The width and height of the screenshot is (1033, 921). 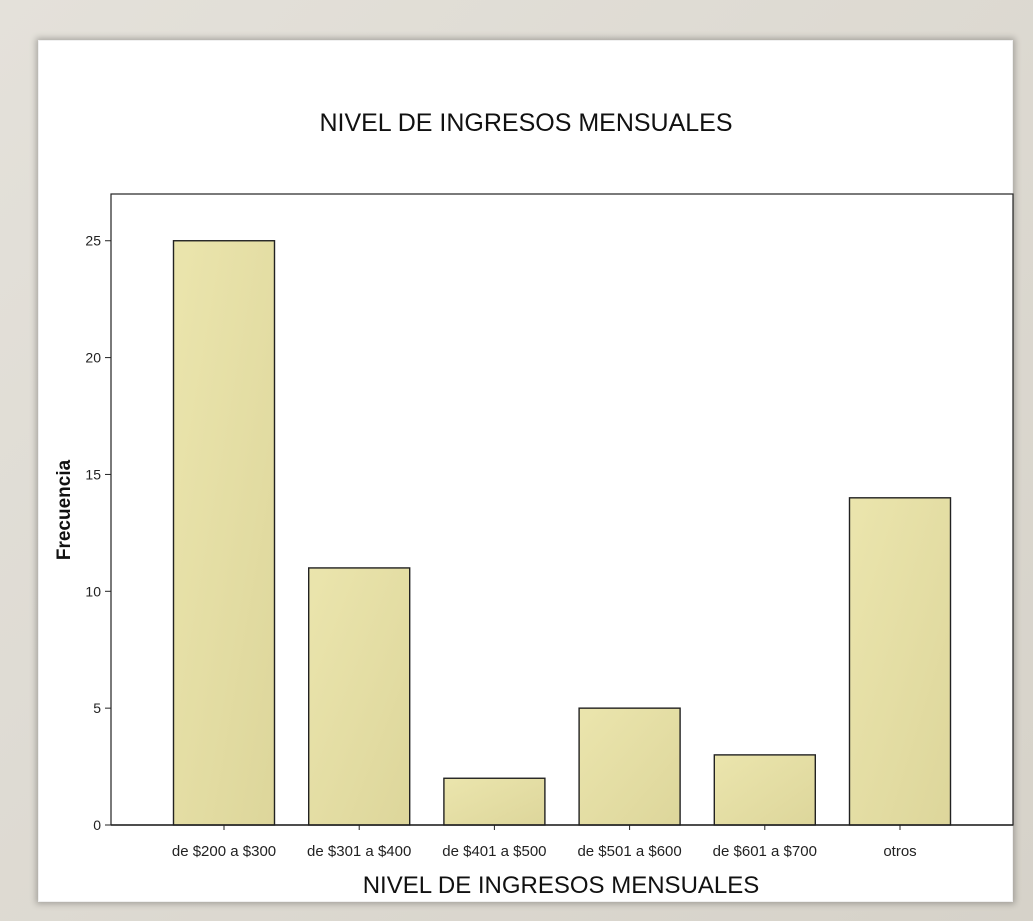 What do you see at coordinates (93, 358) in the screenshot?
I see `y-tick-label: 20` at bounding box center [93, 358].